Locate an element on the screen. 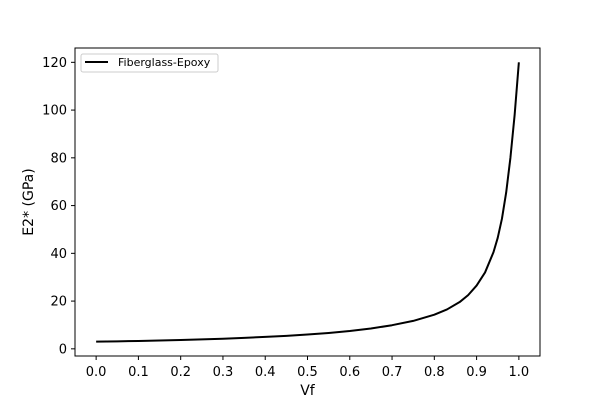  x-tick-label: 0.7 is located at coordinates (392, 372).